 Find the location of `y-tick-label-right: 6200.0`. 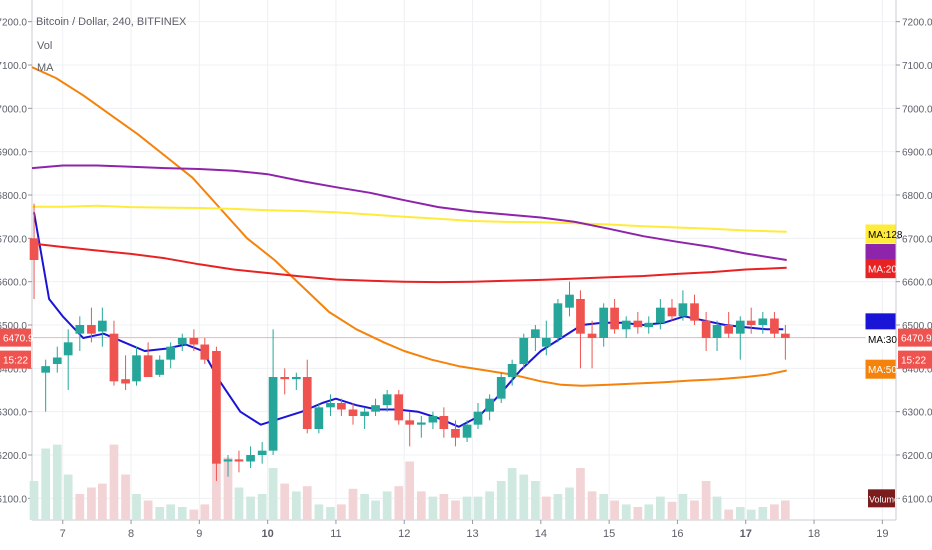

y-tick-label-right: 6200.0 is located at coordinates (917, 456).